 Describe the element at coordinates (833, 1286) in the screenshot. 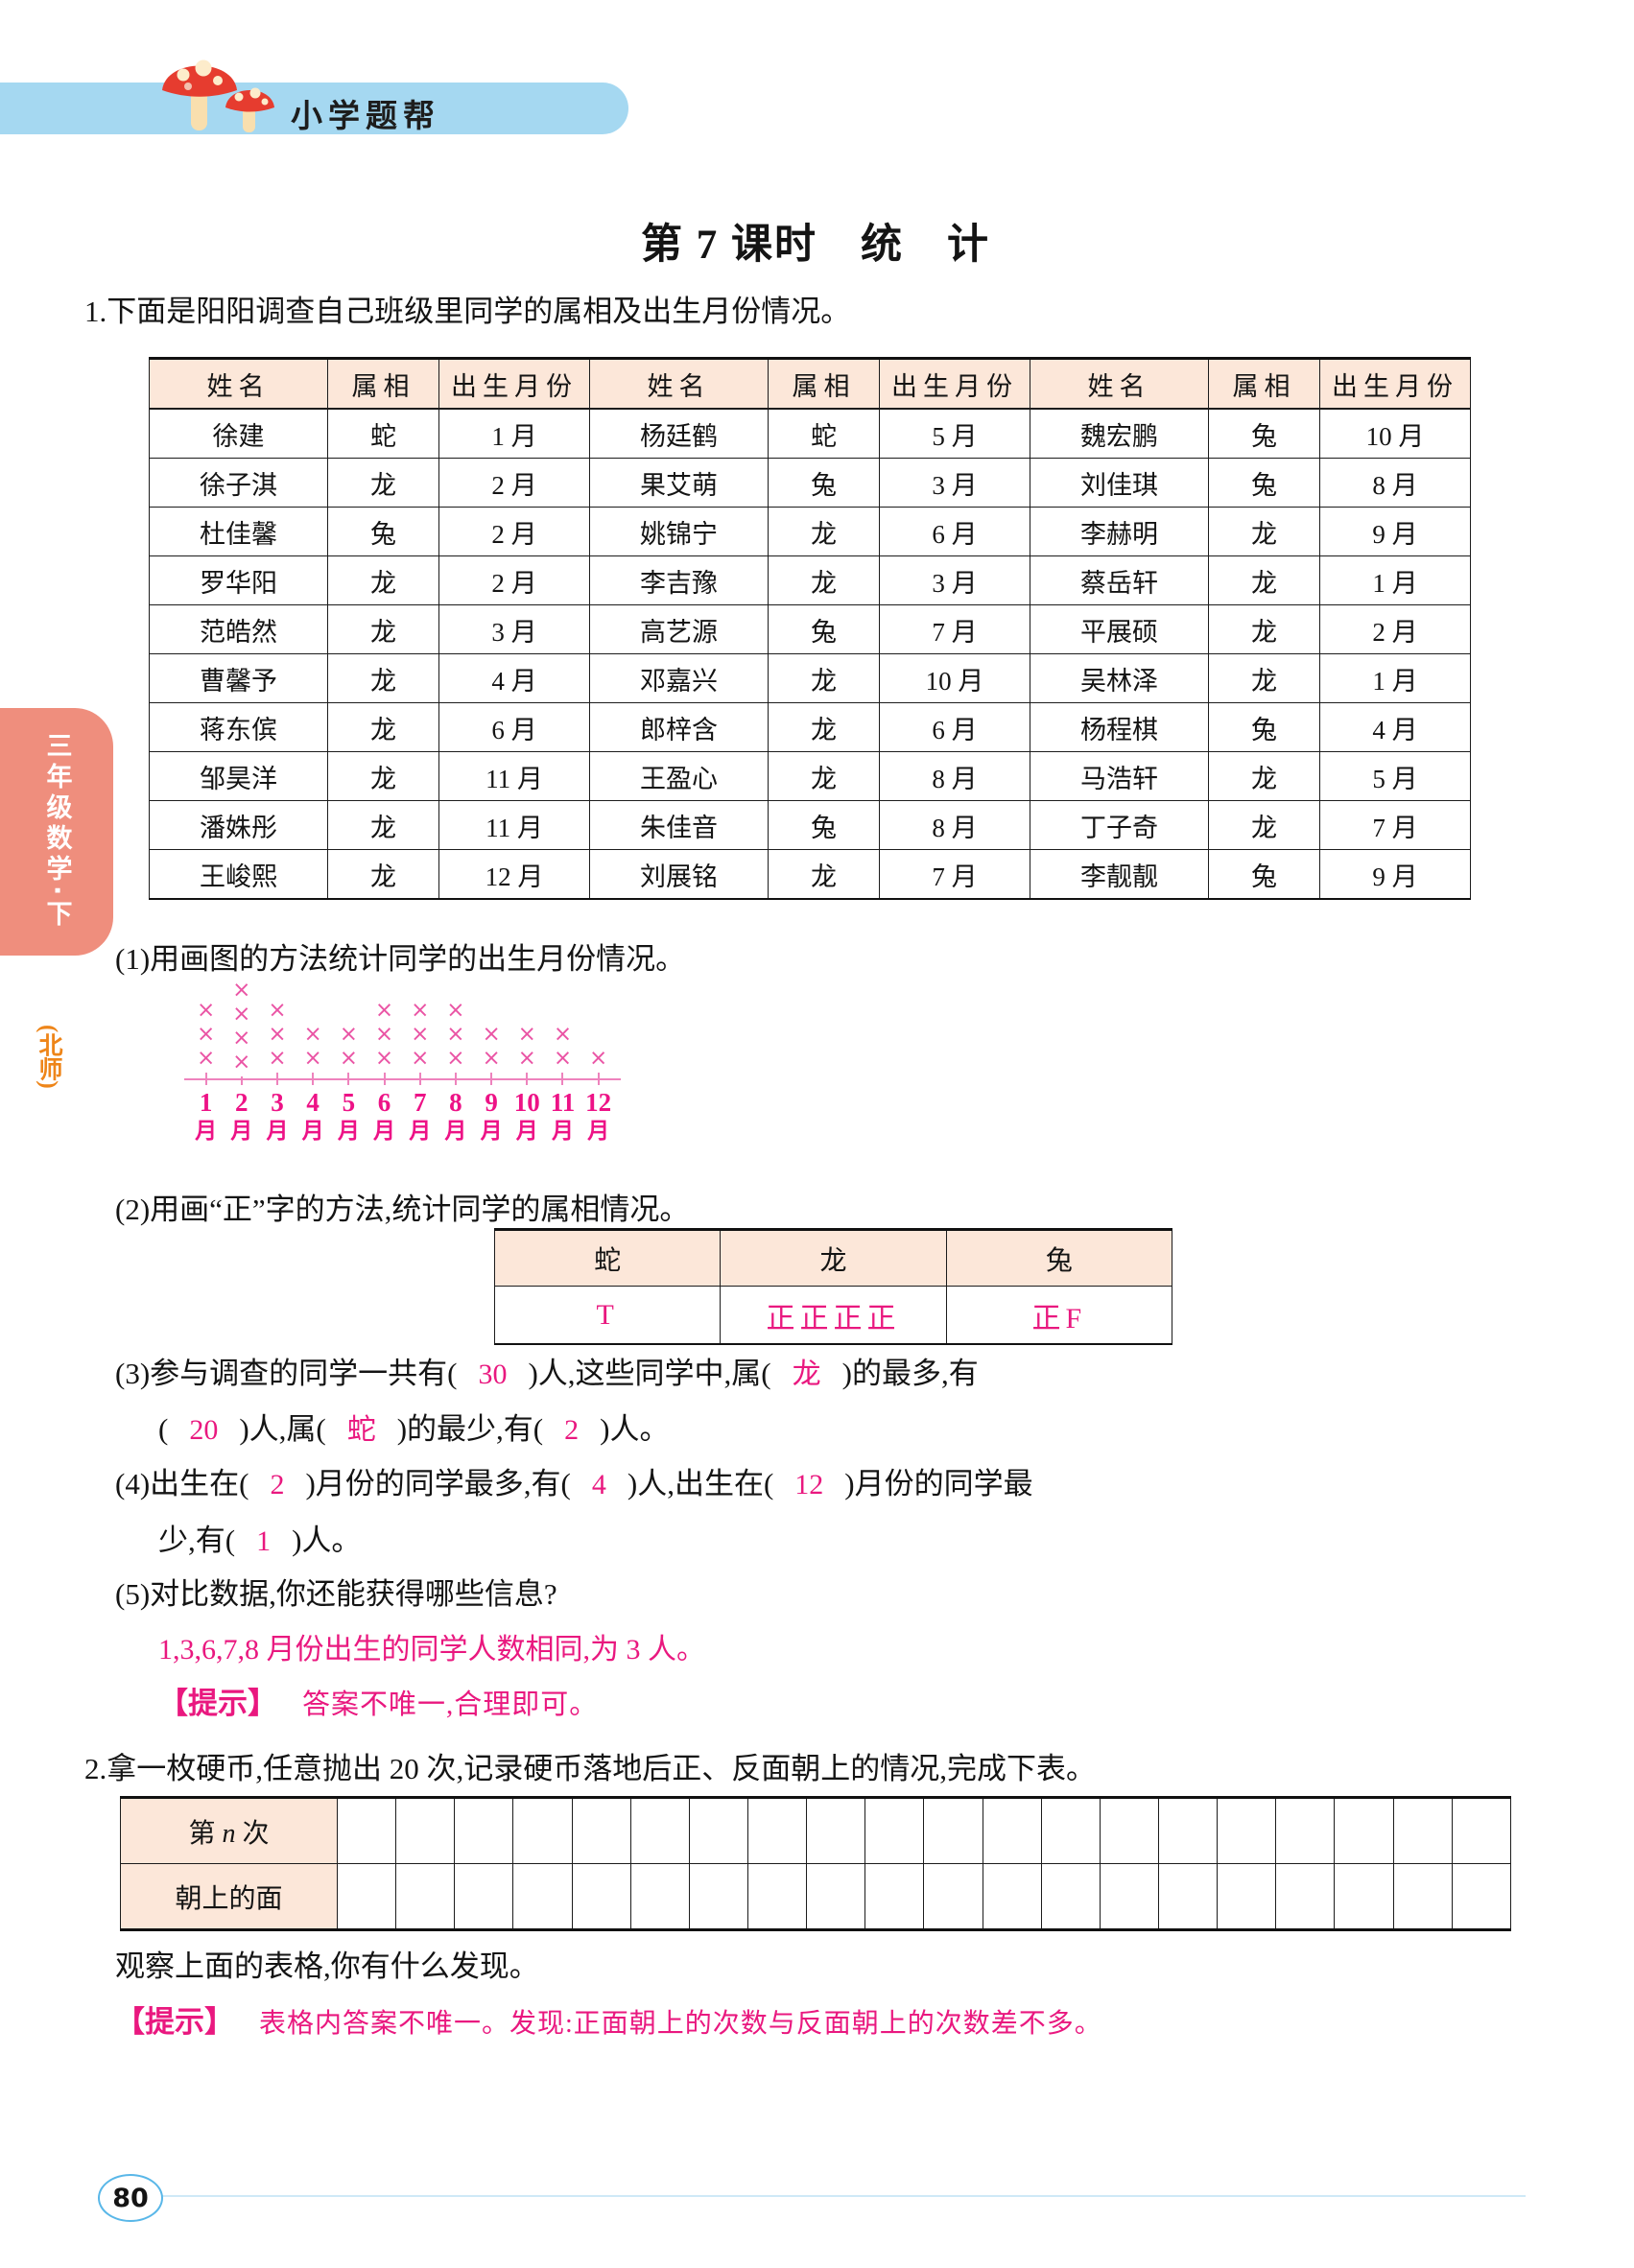

I see `zodiac-tally-table: 蛇 龙 兔 T 正正正正 正F` at that location.